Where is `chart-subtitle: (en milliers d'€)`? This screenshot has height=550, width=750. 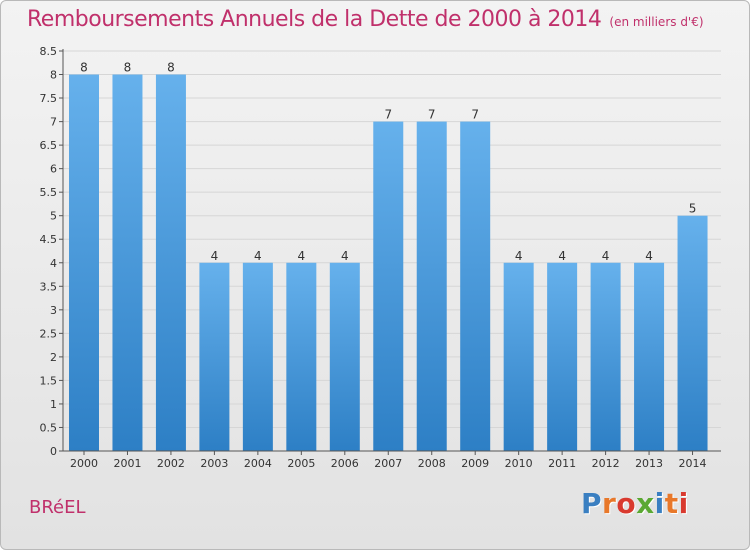
chart-subtitle: (en milliers d'€) is located at coordinates (656, 22).